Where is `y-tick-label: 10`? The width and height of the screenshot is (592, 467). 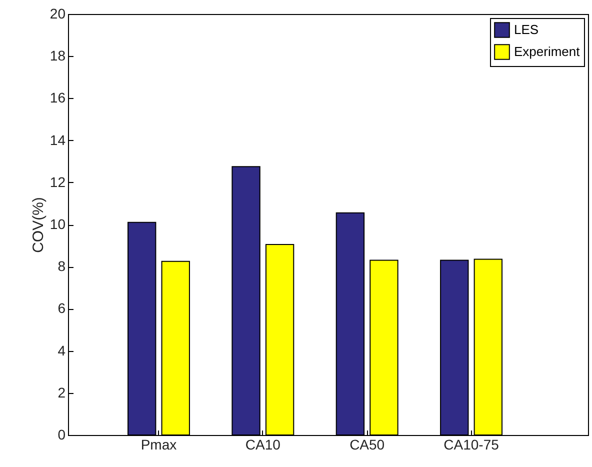
y-tick-label: 10 is located at coordinates (58, 224).